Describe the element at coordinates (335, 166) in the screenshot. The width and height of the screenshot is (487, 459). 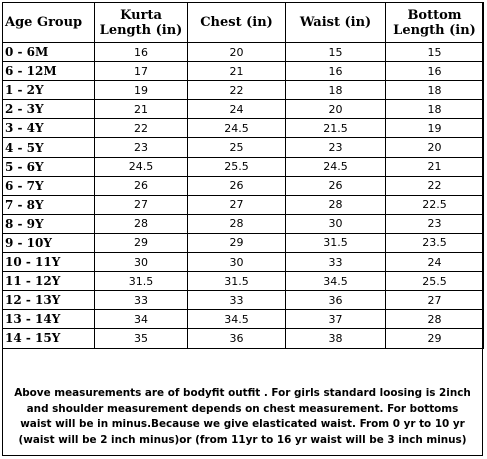
I see `waist-cell: 24.5` at that location.